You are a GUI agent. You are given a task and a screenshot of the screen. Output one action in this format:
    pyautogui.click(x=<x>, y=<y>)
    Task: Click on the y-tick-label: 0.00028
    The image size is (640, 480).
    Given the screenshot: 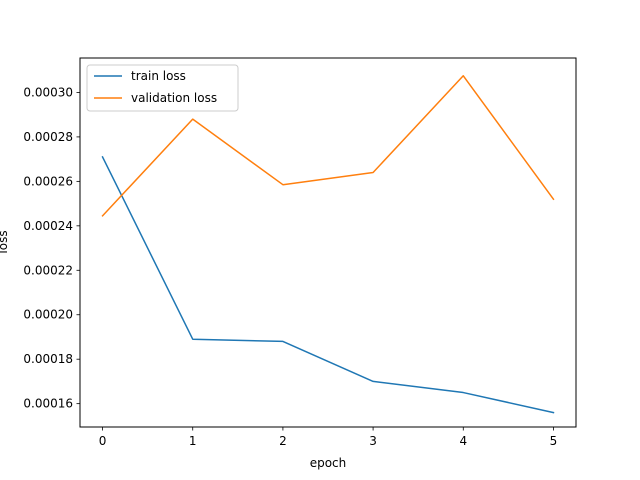 What is the action you would take?
    pyautogui.click(x=48, y=137)
    